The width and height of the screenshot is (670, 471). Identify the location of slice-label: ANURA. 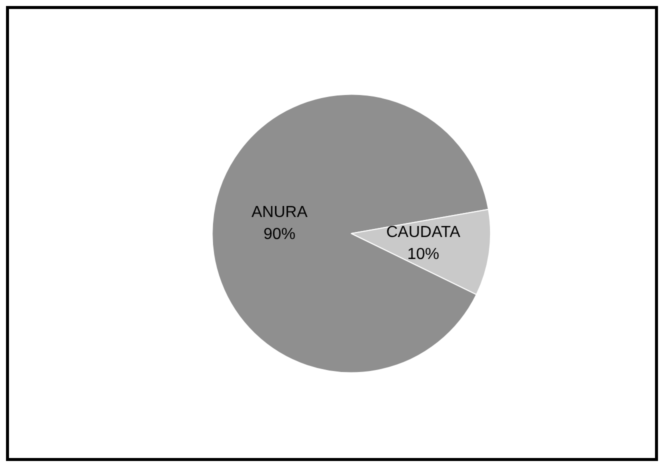
(279, 212).